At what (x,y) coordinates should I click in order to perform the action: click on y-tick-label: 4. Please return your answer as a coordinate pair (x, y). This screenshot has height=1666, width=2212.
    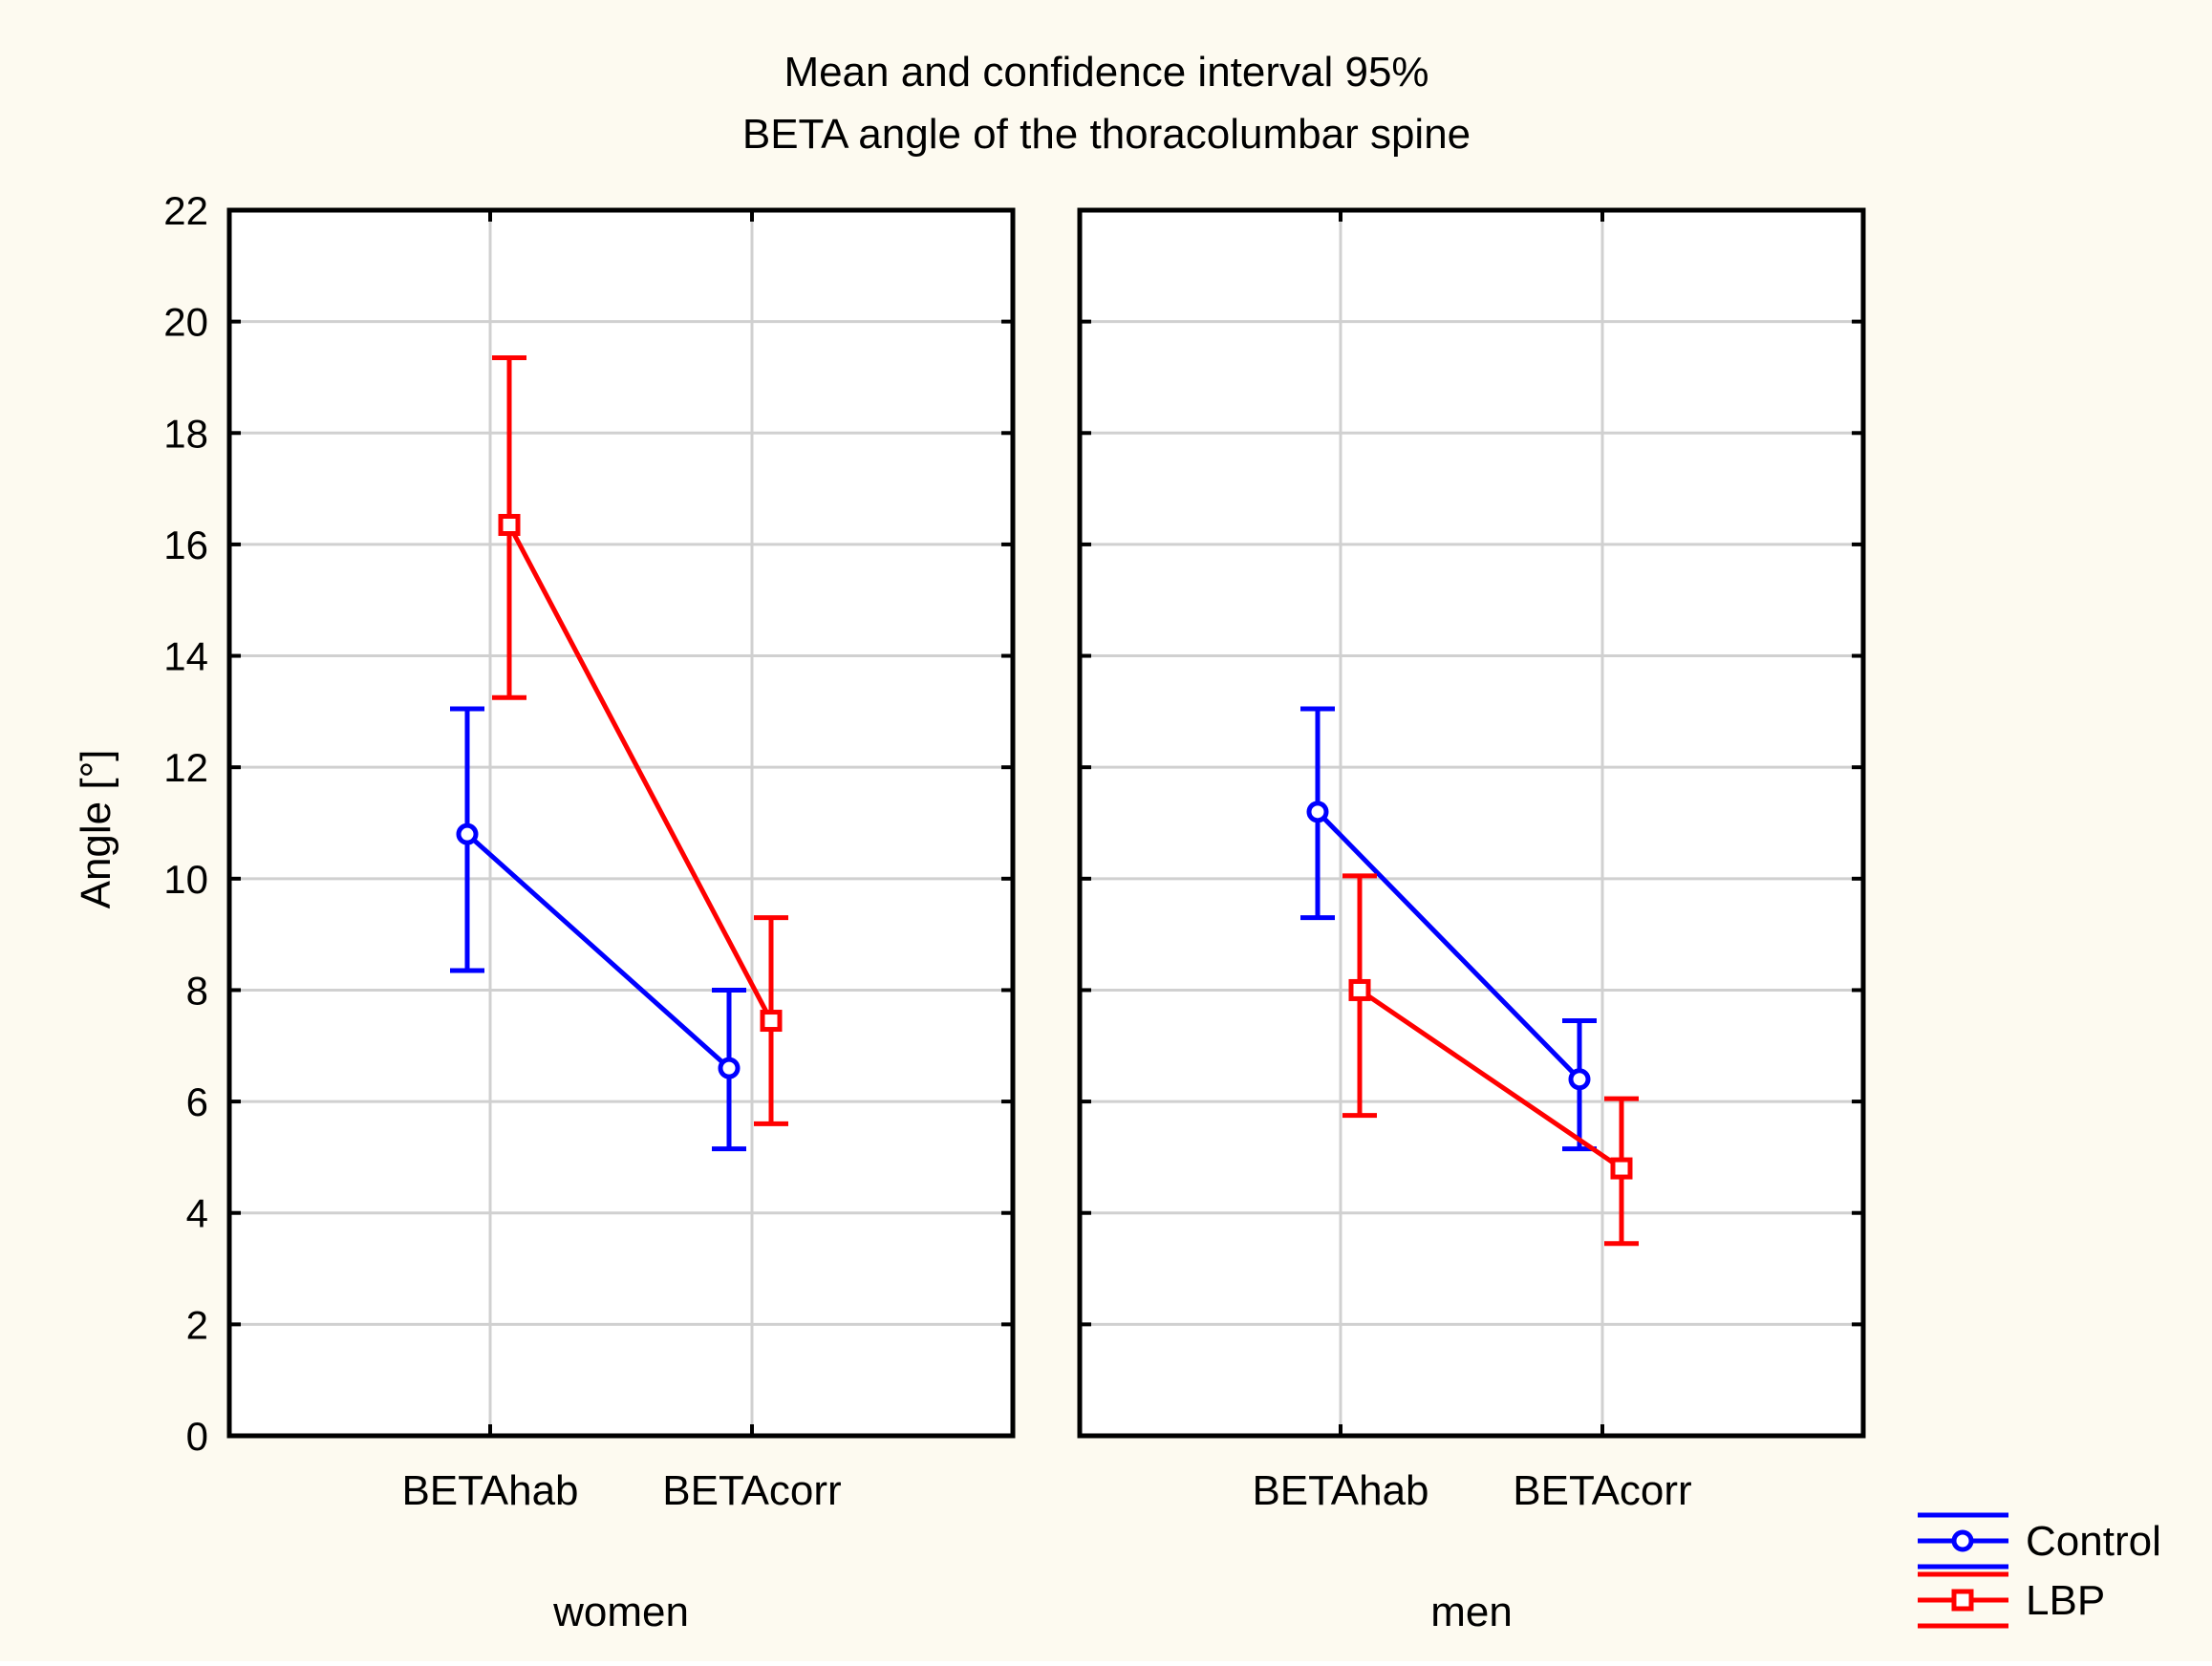
    Looking at the image, I should click on (197, 1213).